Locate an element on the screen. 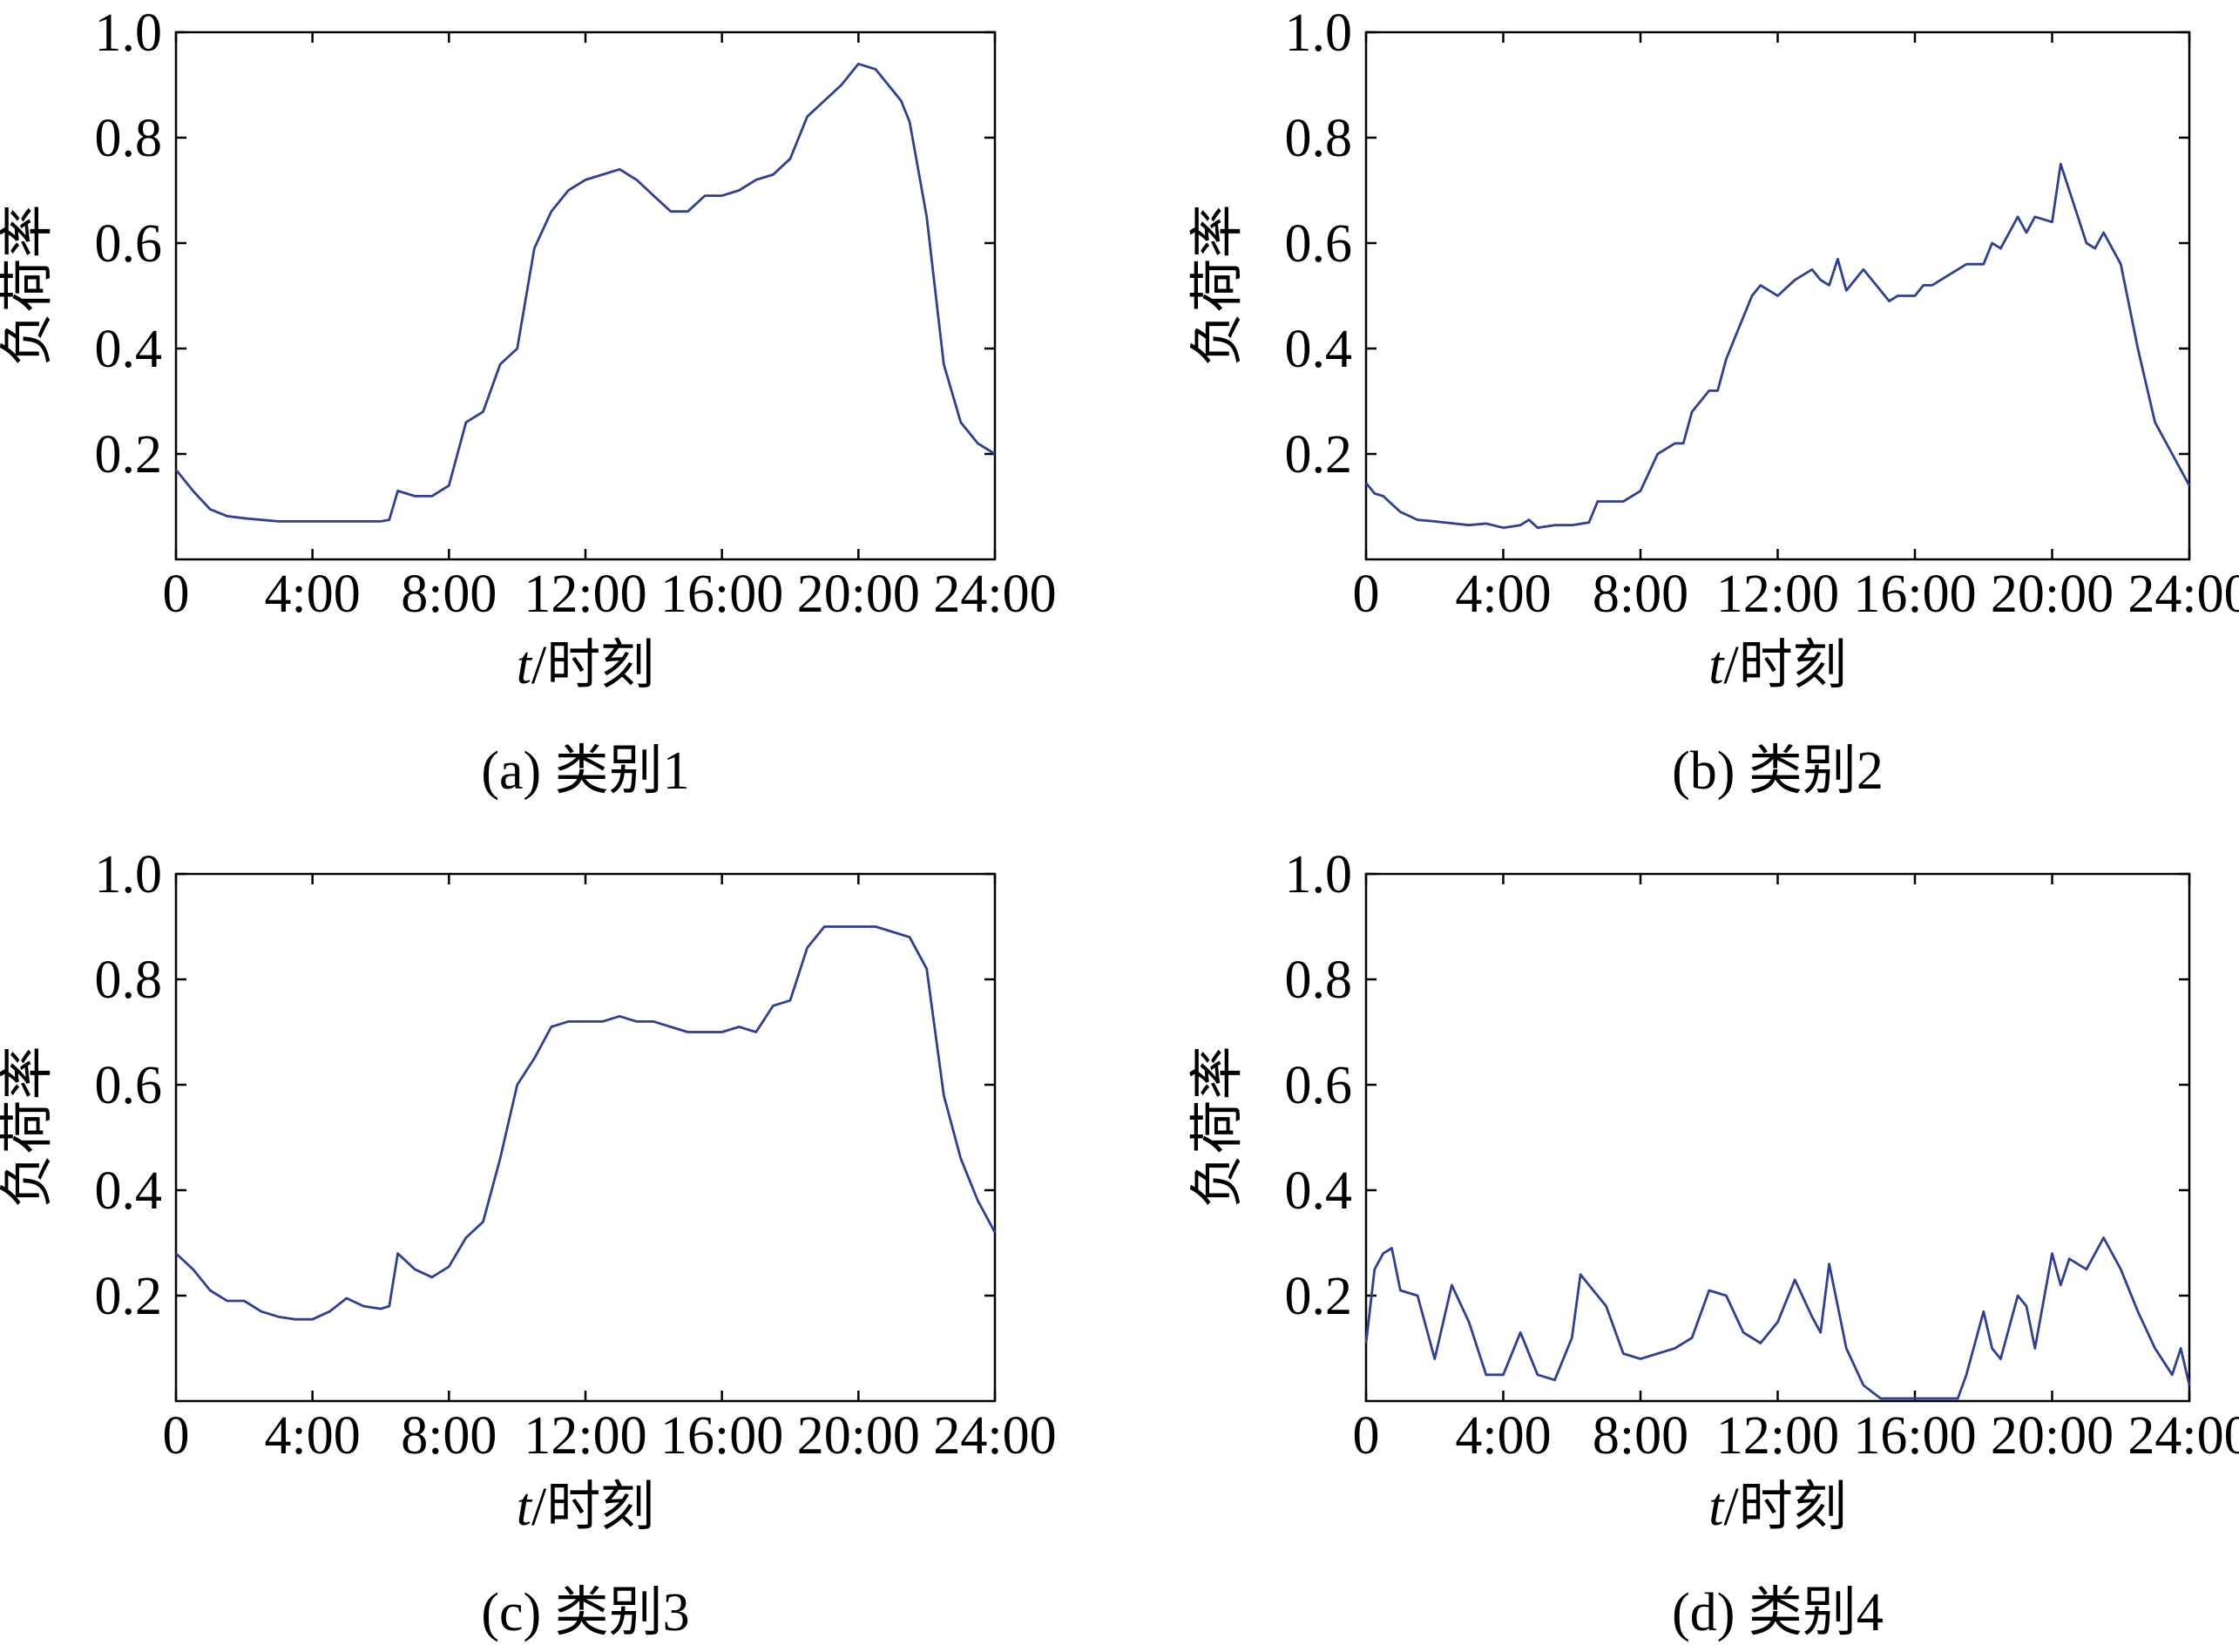 This screenshot has height=1652, width=2239. panel-caption: (c) 类别3 is located at coordinates (585, 1612).